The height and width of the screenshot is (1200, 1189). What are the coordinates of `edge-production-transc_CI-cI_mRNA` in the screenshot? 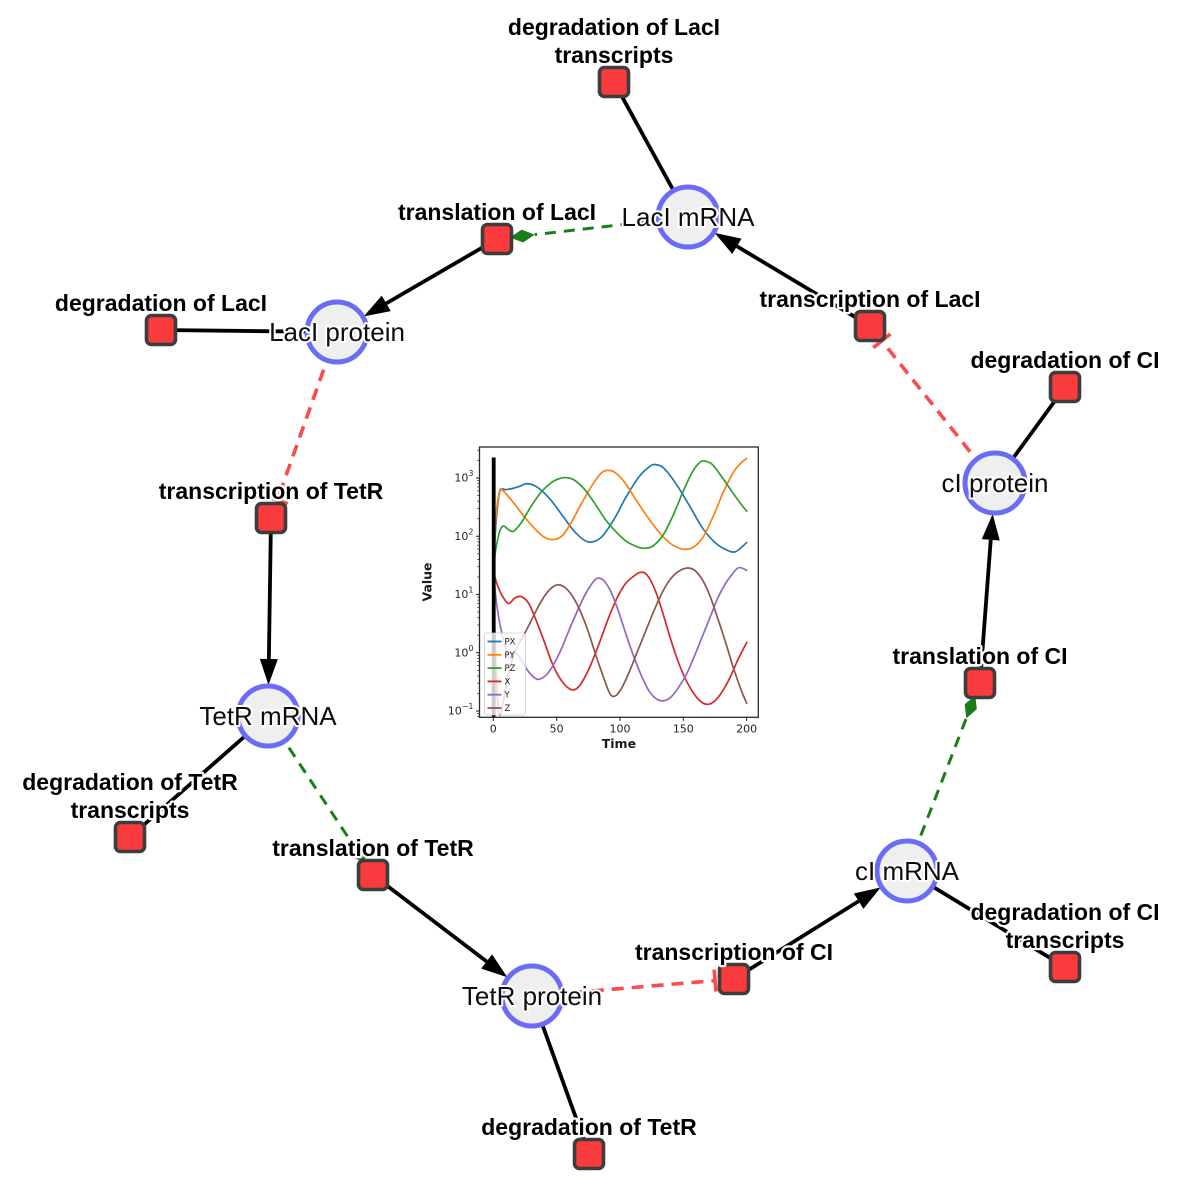 It's located at (796, 940).